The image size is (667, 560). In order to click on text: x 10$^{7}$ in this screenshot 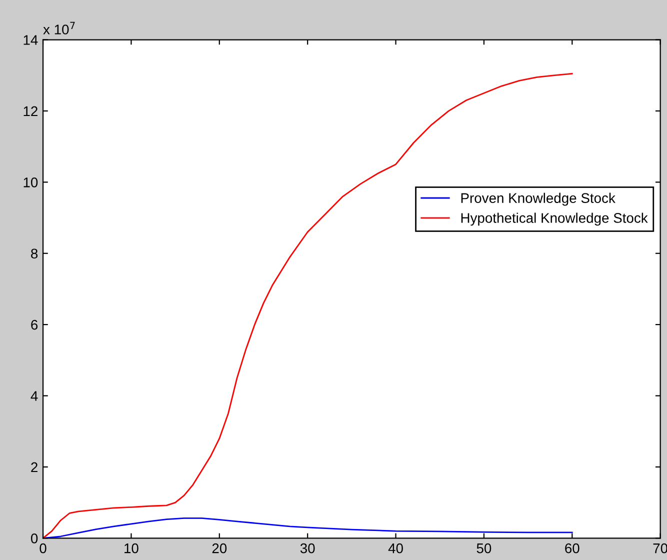, I will do `click(59, 28)`.